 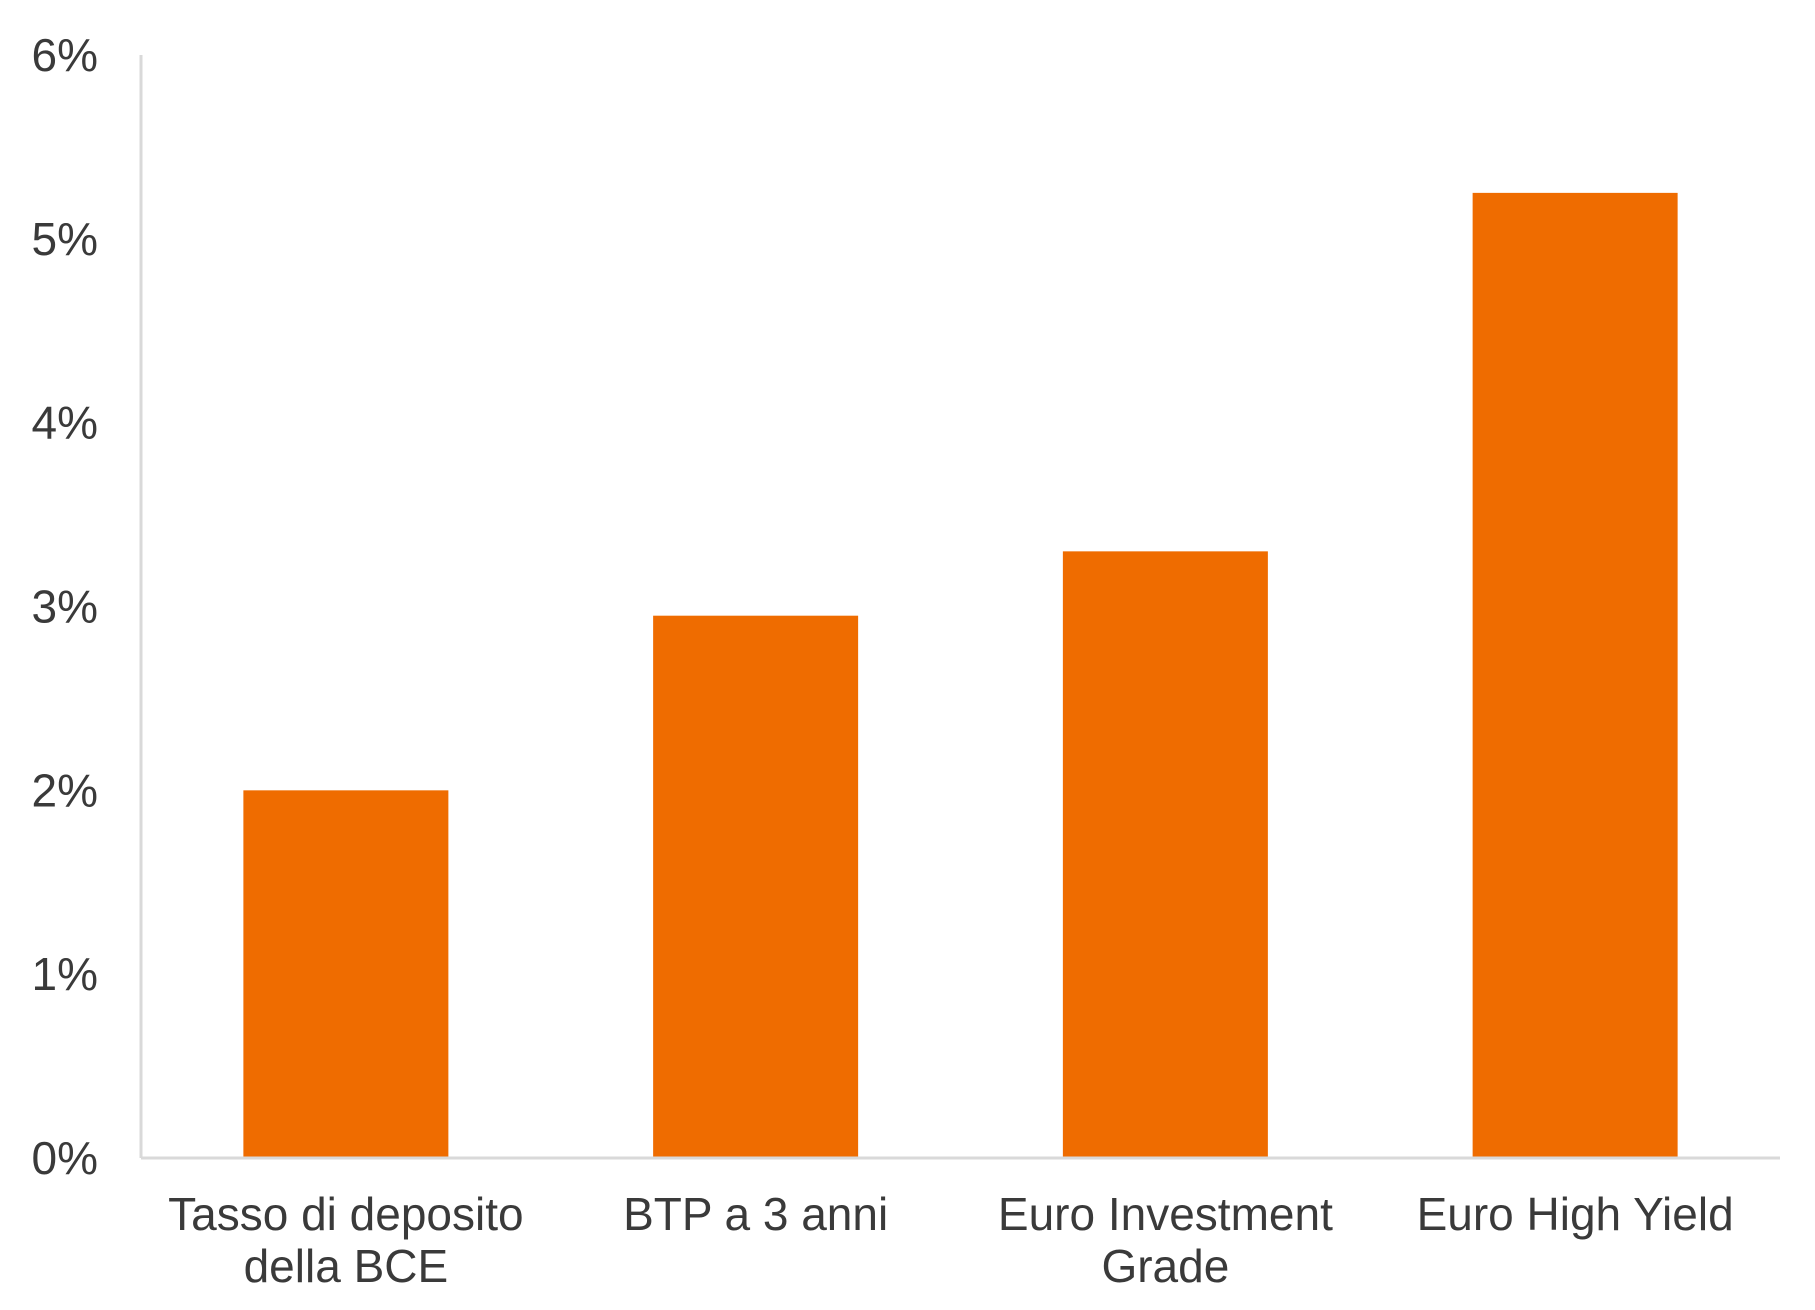 I want to click on x-category-label: BTP a 3 anni, so click(x=755, y=1214).